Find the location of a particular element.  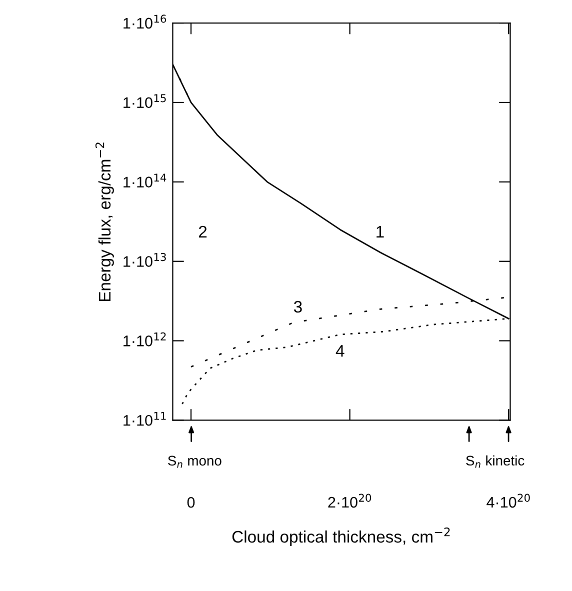

y-tick-label: 1·10$^{16}$ is located at coordinates (145, 21).